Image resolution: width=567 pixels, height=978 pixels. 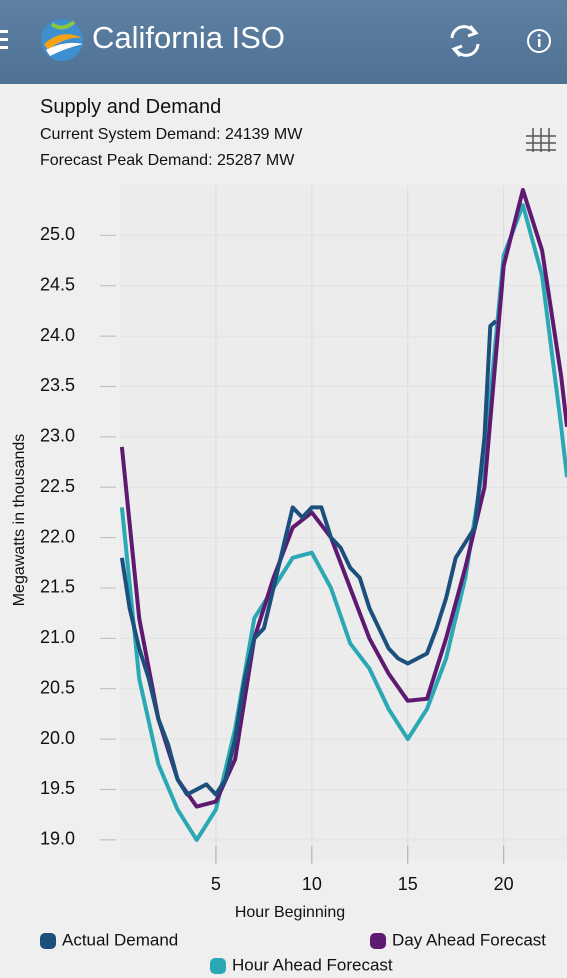 What do you see at coordinates (216, 884) in the screenshot?
I see `x-tick-label: 5` at bounding box center [216, 884].